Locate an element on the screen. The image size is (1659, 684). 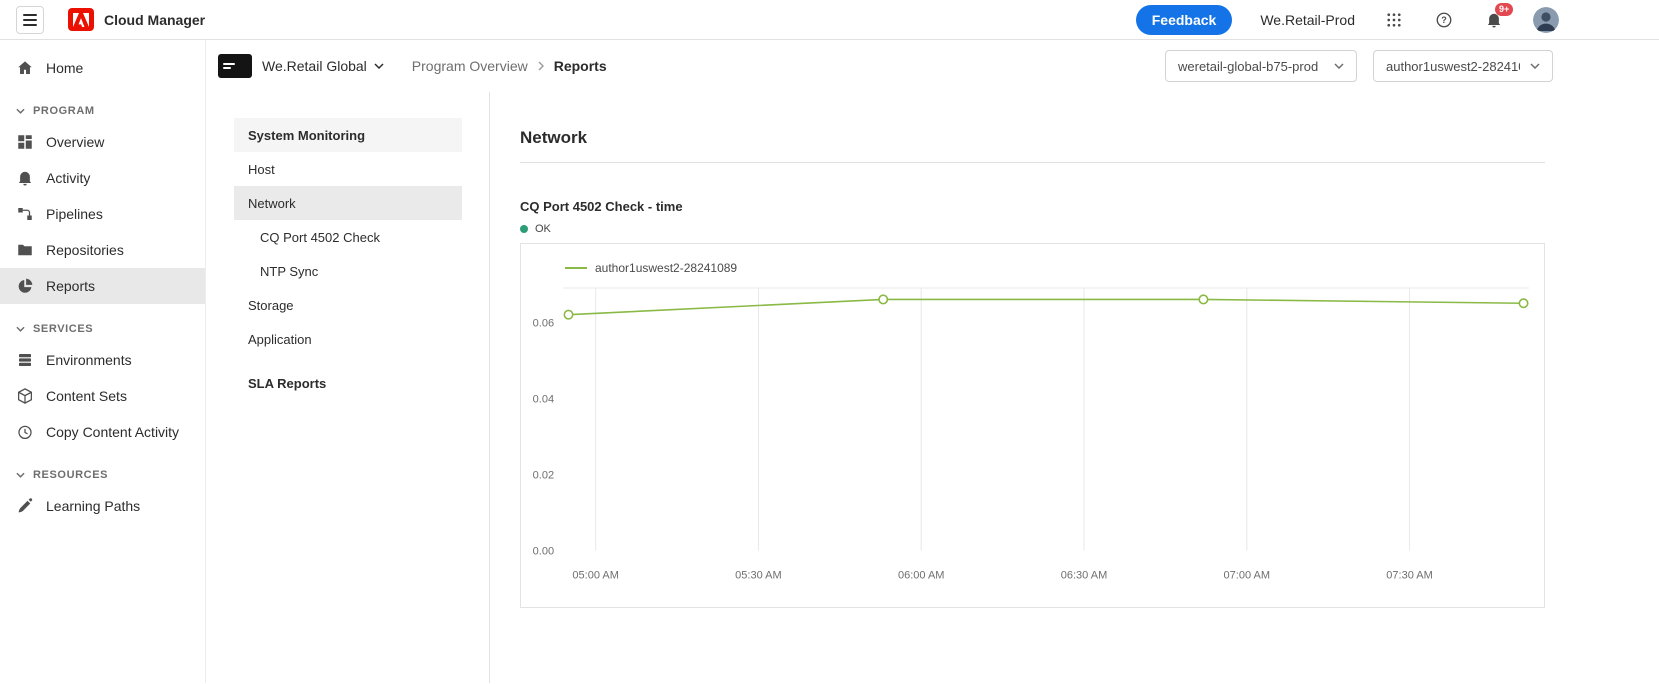
sidebar-item-label: Content Sets is located at coordinates (86, 396).